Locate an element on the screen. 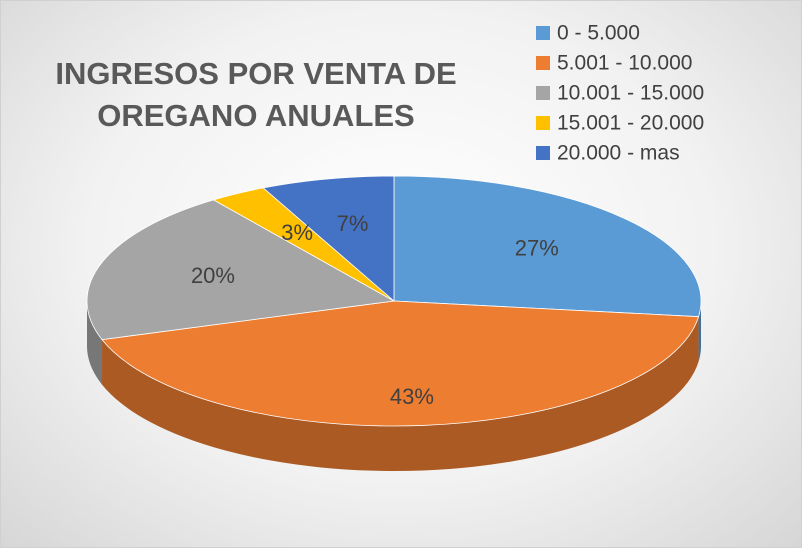  chart-title: INGRESOS POR VENTA DE OREGANO ANUALES is located at coordinates (256, 94).